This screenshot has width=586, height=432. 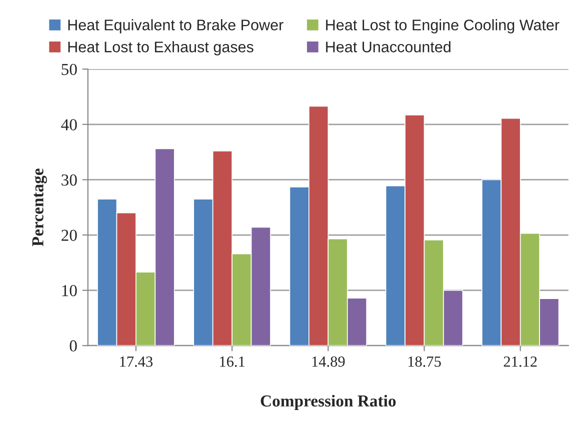 What do you see at coordinates (328, 361) in the screenshot?
I see `x-tick-label: 14.89` at bounding box center [328, 361].